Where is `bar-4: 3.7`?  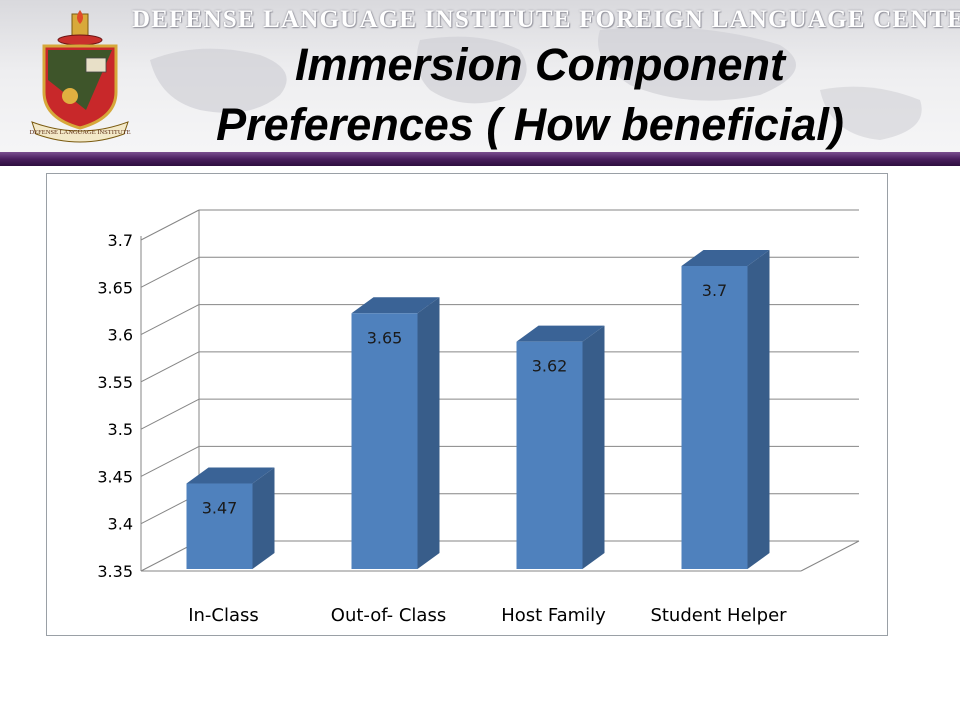 bar-4: 3.7 is located at coordinates (725, 409).